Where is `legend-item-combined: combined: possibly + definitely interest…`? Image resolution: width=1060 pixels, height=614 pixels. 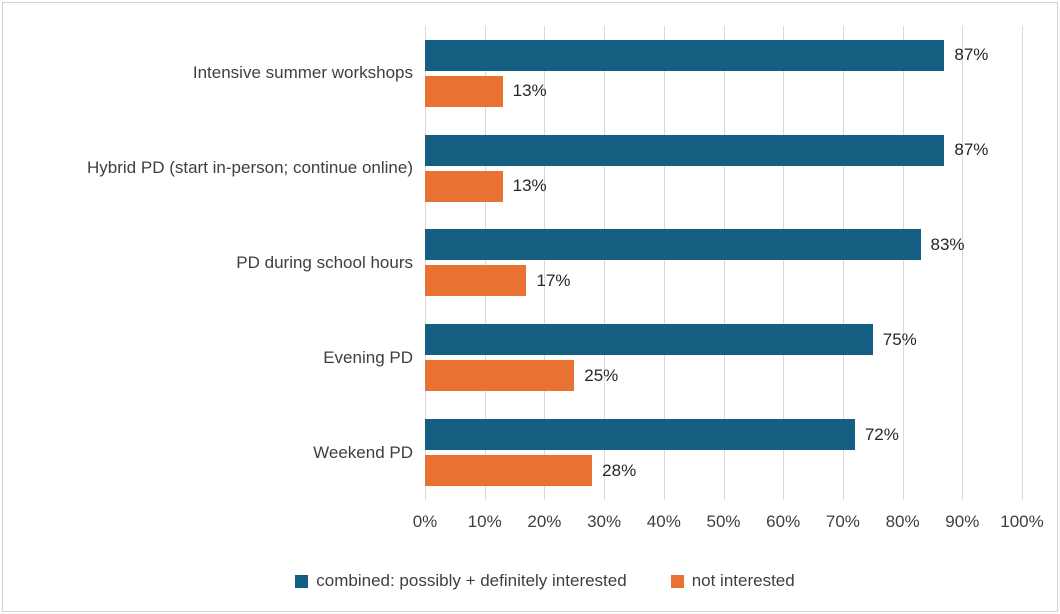 legend-item-combined: combined: possibly + definitely interest… is located at coordinates (461, 581).